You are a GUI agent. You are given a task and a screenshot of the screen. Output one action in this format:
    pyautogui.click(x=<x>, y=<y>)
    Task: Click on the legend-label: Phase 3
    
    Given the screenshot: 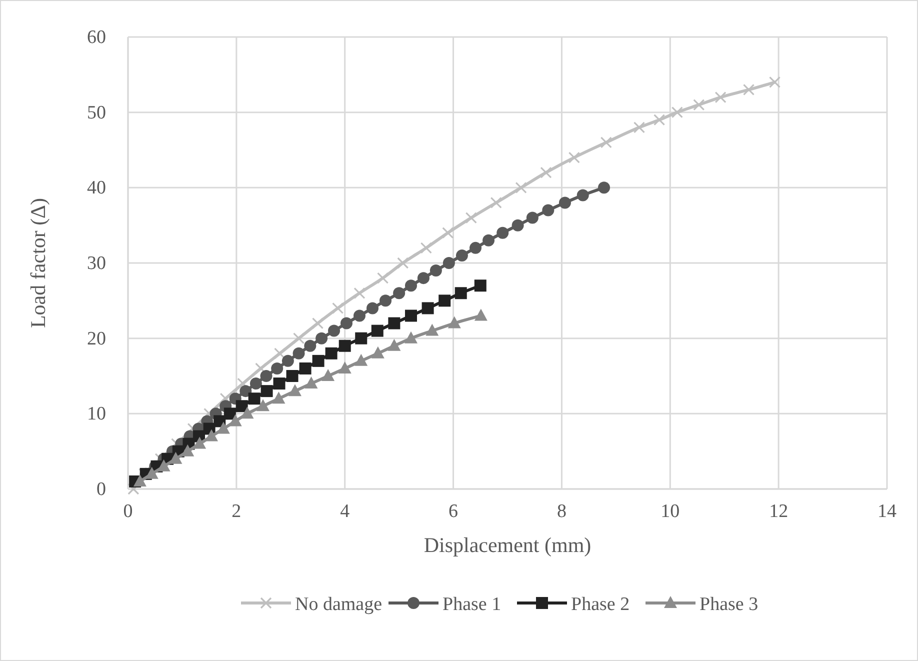 What is the action you would take?
    pyautogui.click(x=729, y=604)
    